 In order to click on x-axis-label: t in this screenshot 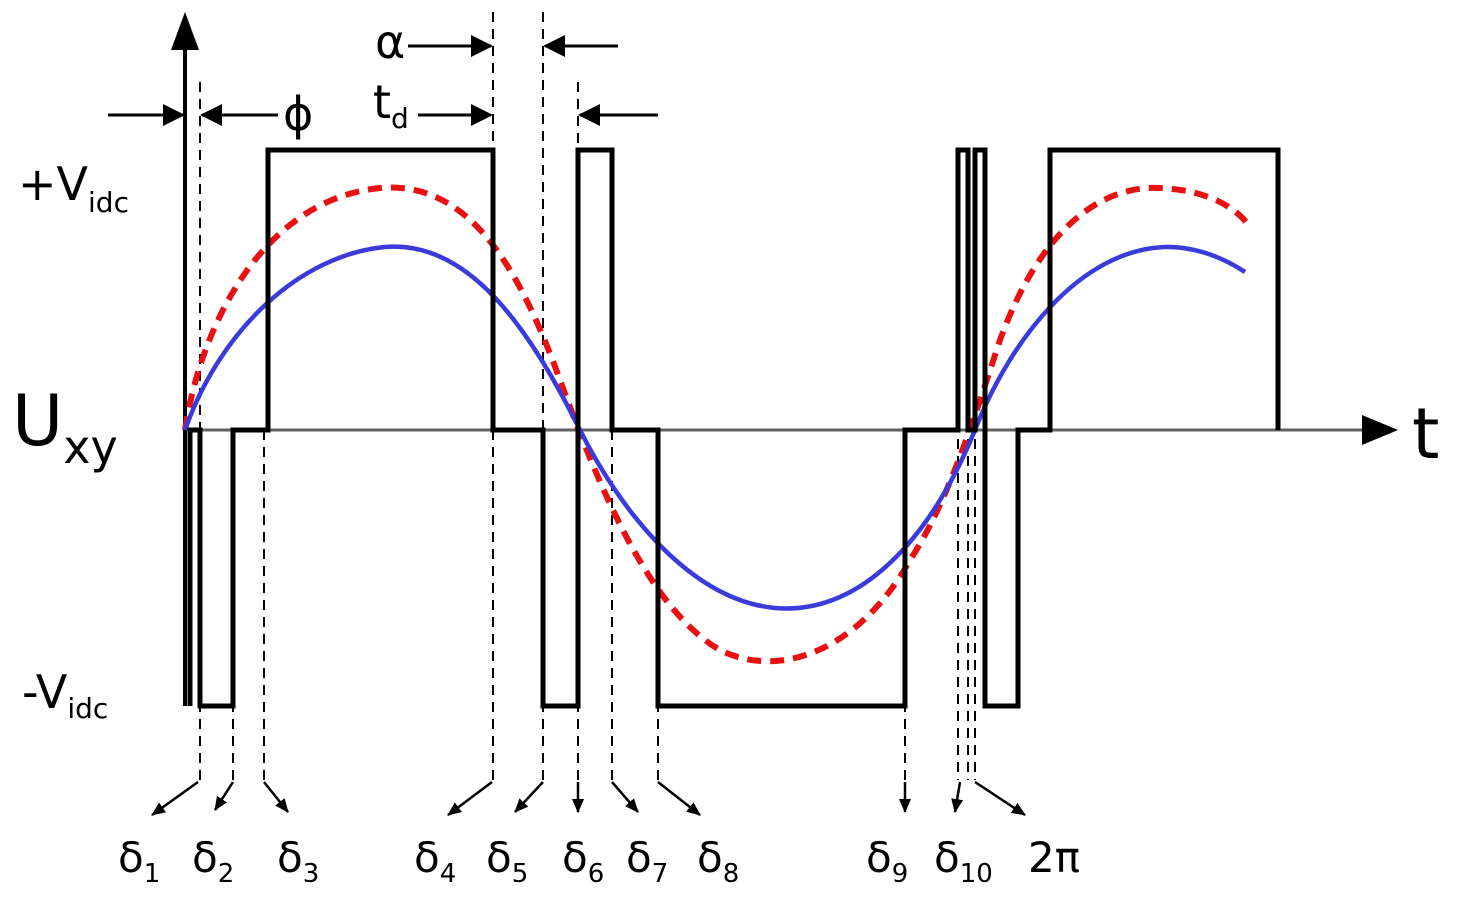, I will do `click(1425, 434)`.